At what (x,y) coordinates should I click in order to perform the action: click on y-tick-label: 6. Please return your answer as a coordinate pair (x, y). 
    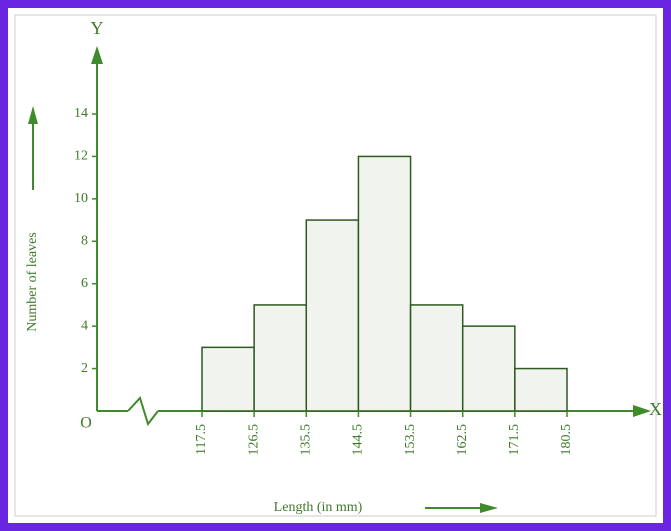
    Looking at the image, I should click on (84, 283).